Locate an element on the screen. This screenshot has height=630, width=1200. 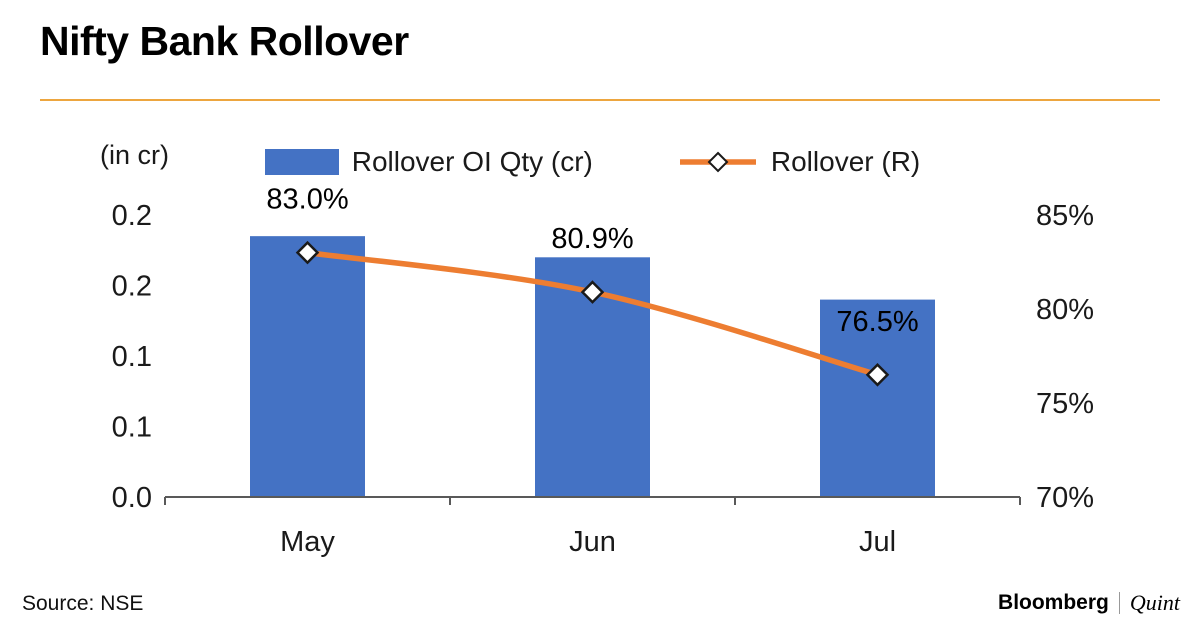
bar-may is located at coordinates (307, 366).